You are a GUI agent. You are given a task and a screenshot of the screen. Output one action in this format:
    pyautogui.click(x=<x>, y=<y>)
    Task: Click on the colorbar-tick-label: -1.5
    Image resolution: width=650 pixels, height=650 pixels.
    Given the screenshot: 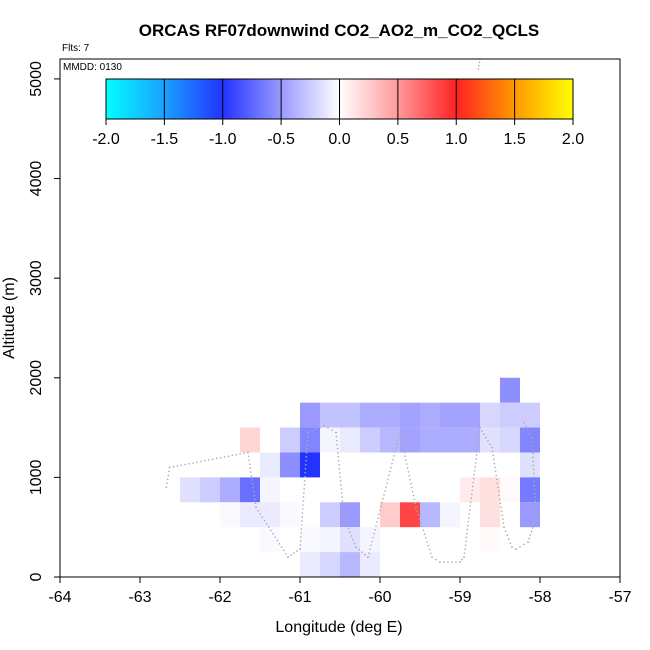 What is the action you would take?
    pyautogui.click(x=165, y=139)
    